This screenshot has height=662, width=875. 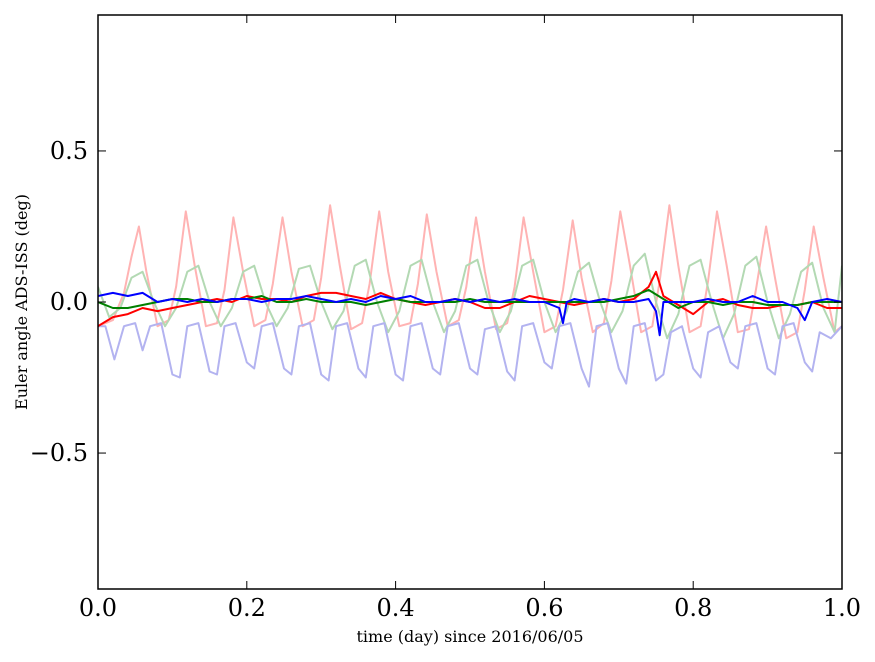 What do you see at coordinates (396, 608) in the screenshot?
I see `x-tick-label-2: 0.4` at bounding box center [396, 608].